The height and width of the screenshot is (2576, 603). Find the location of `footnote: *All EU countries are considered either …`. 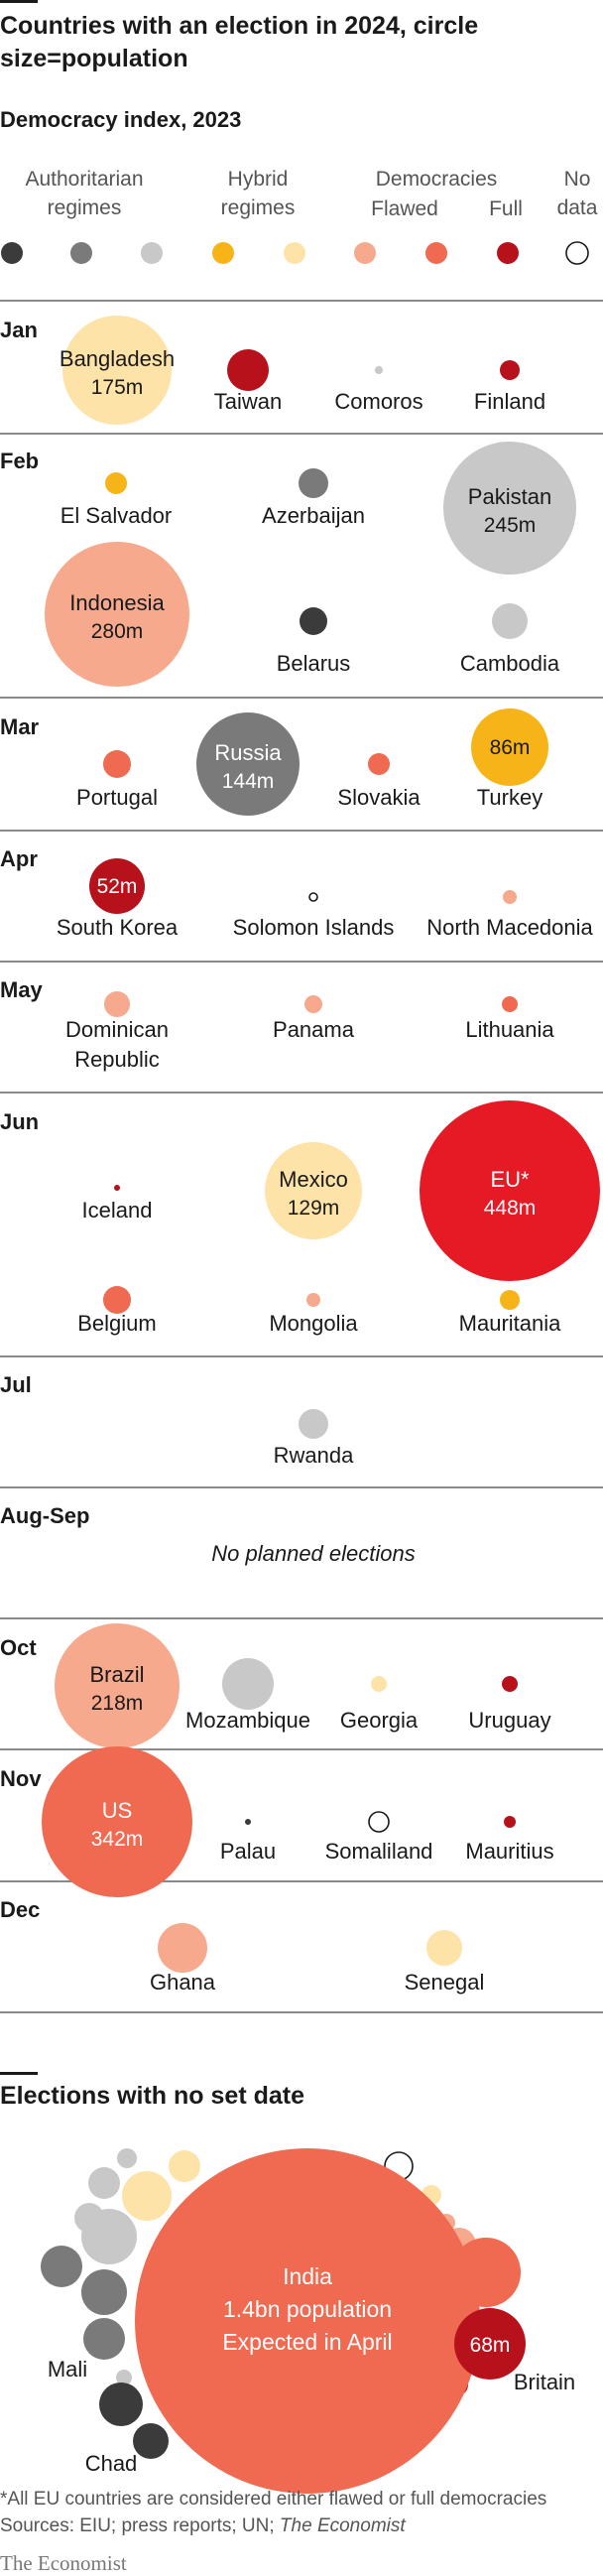

footnote: *All EU countries are considered either … is located at coordinates (273, 2499).